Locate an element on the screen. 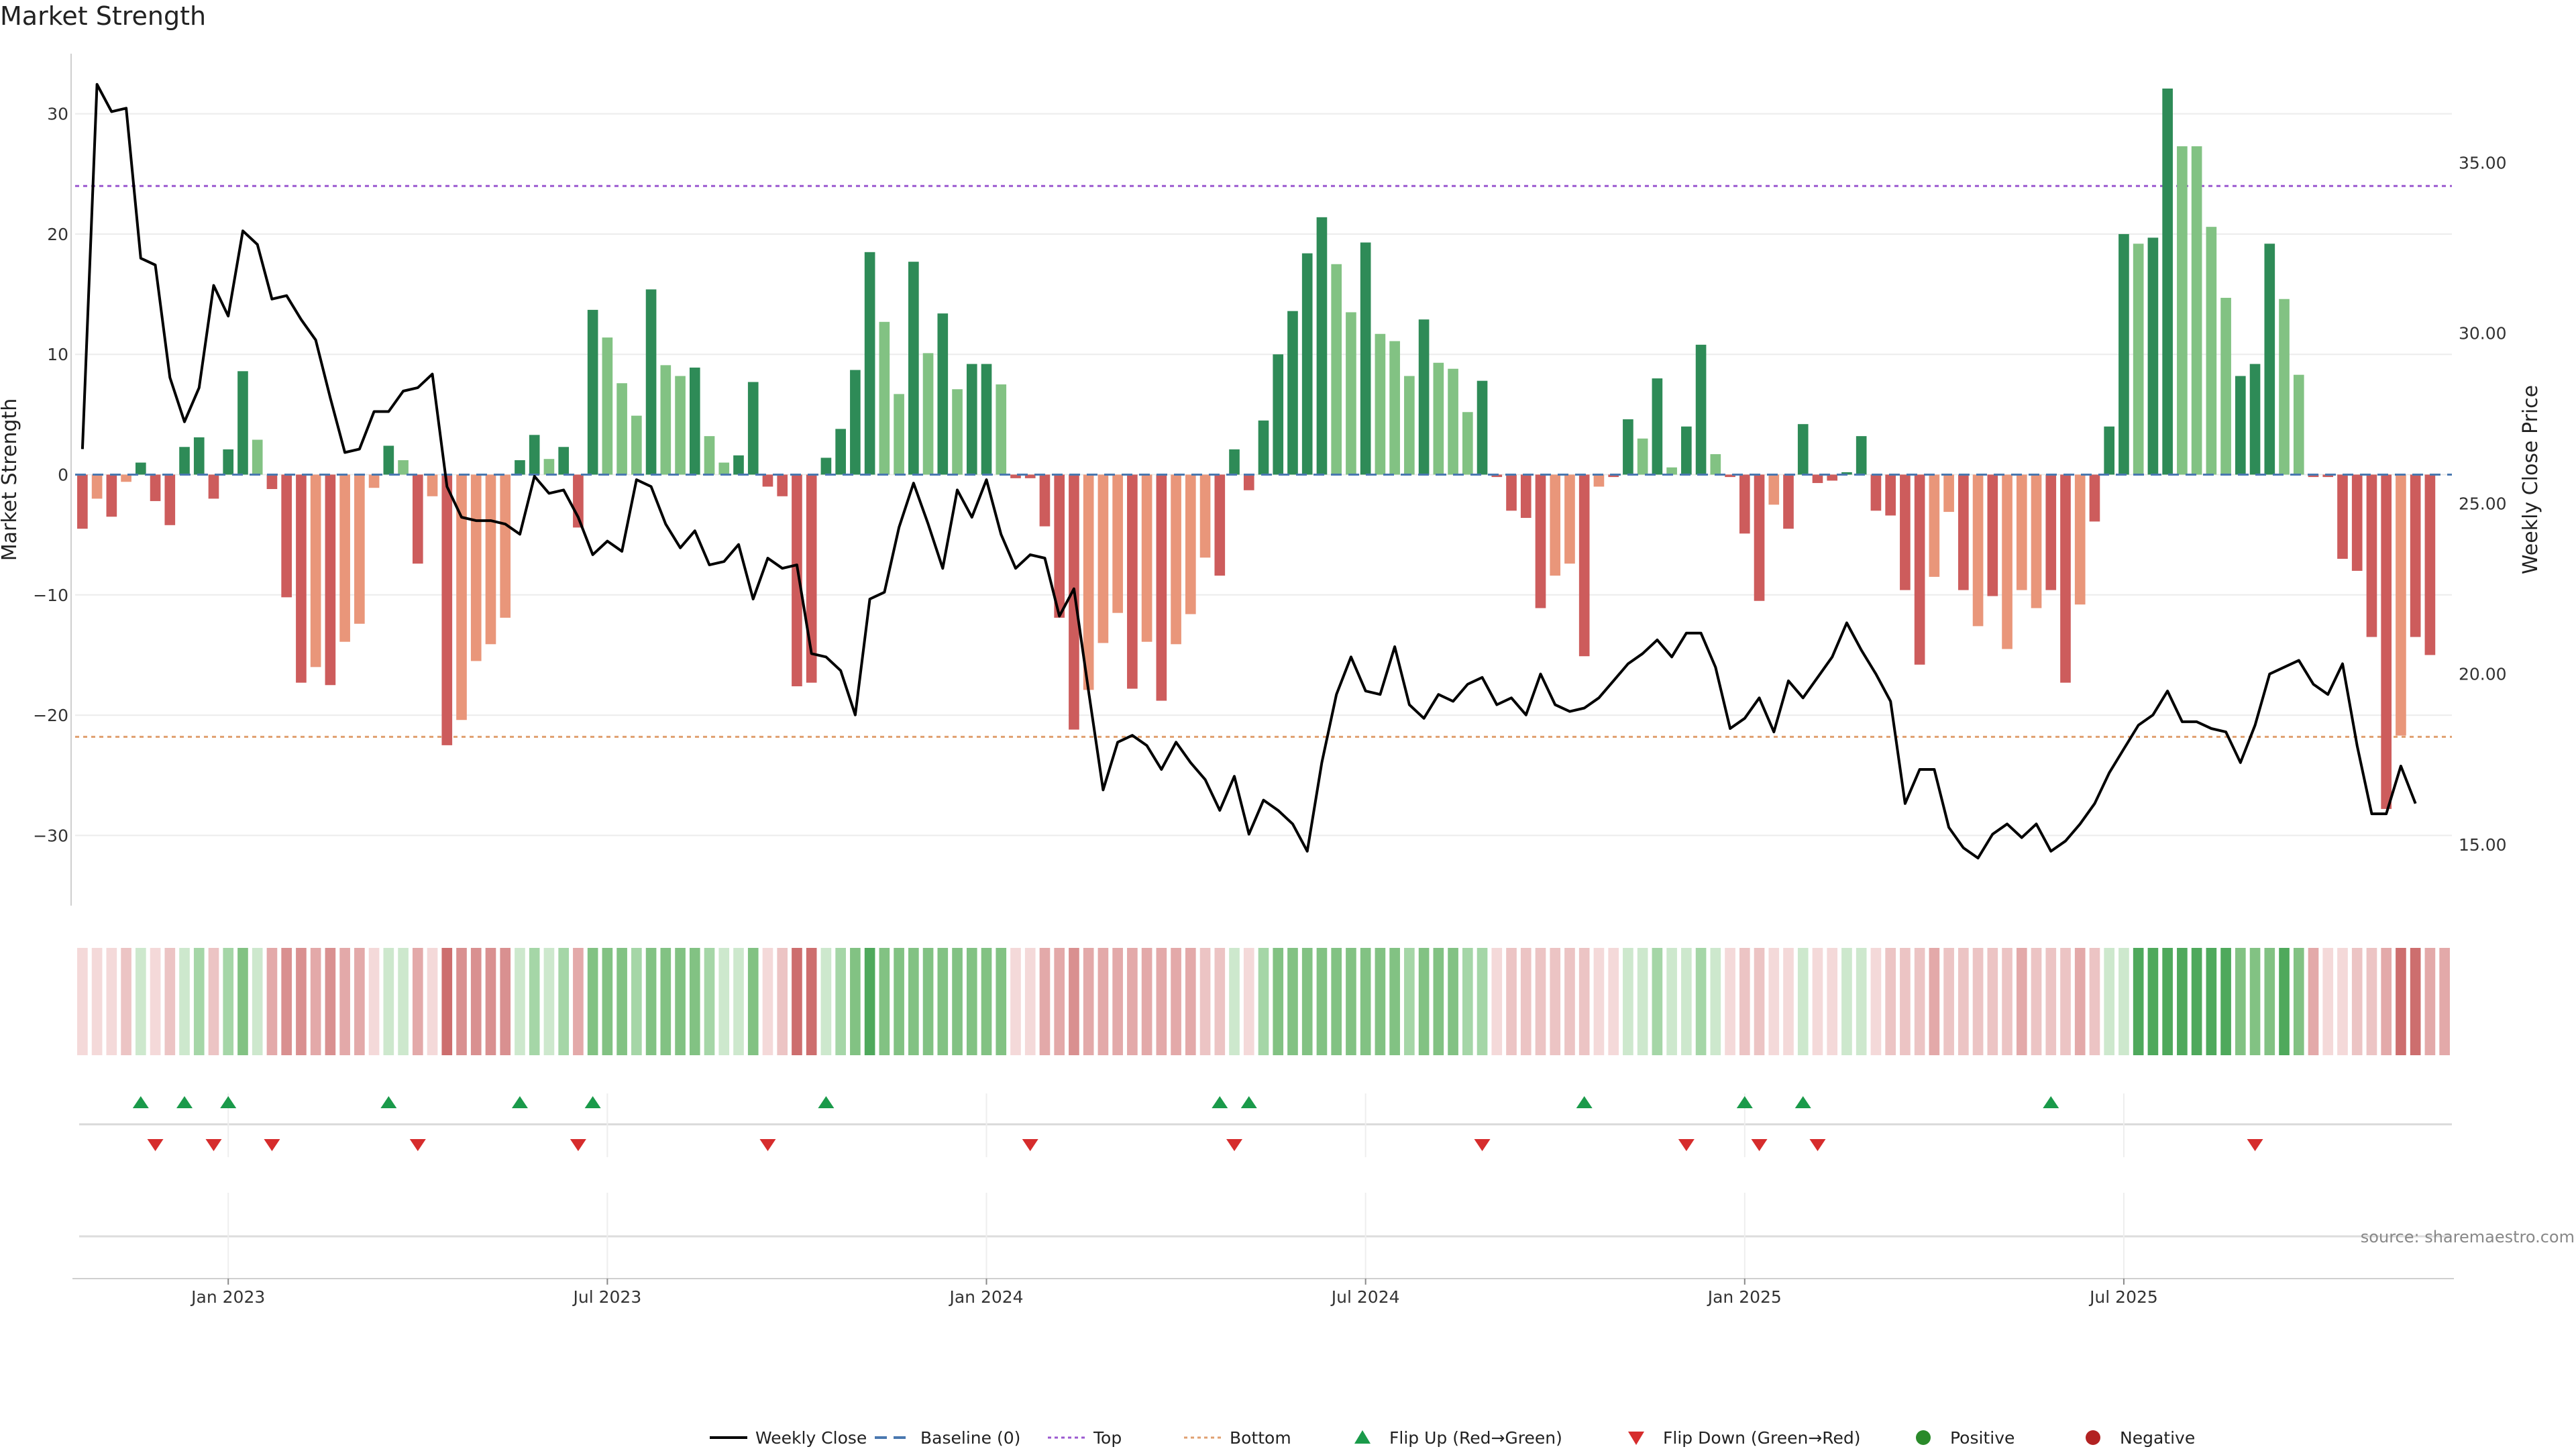 The image size is (2576, 1449). legend-label: Negative is located at coordinates (2157, 1438).